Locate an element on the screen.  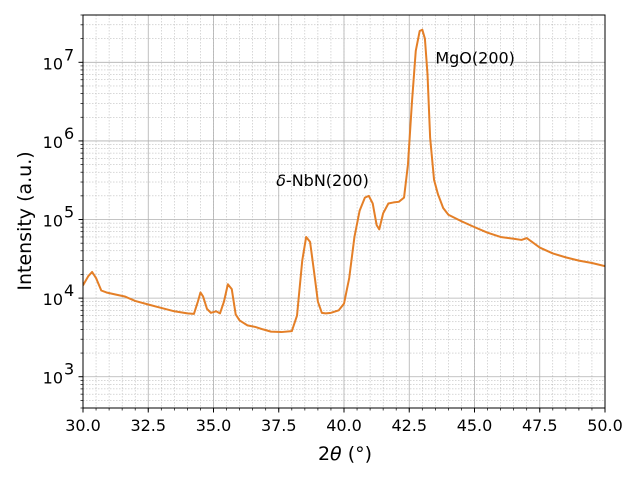
x-tick-label: 40.0 is located at coordinates (344, 425).